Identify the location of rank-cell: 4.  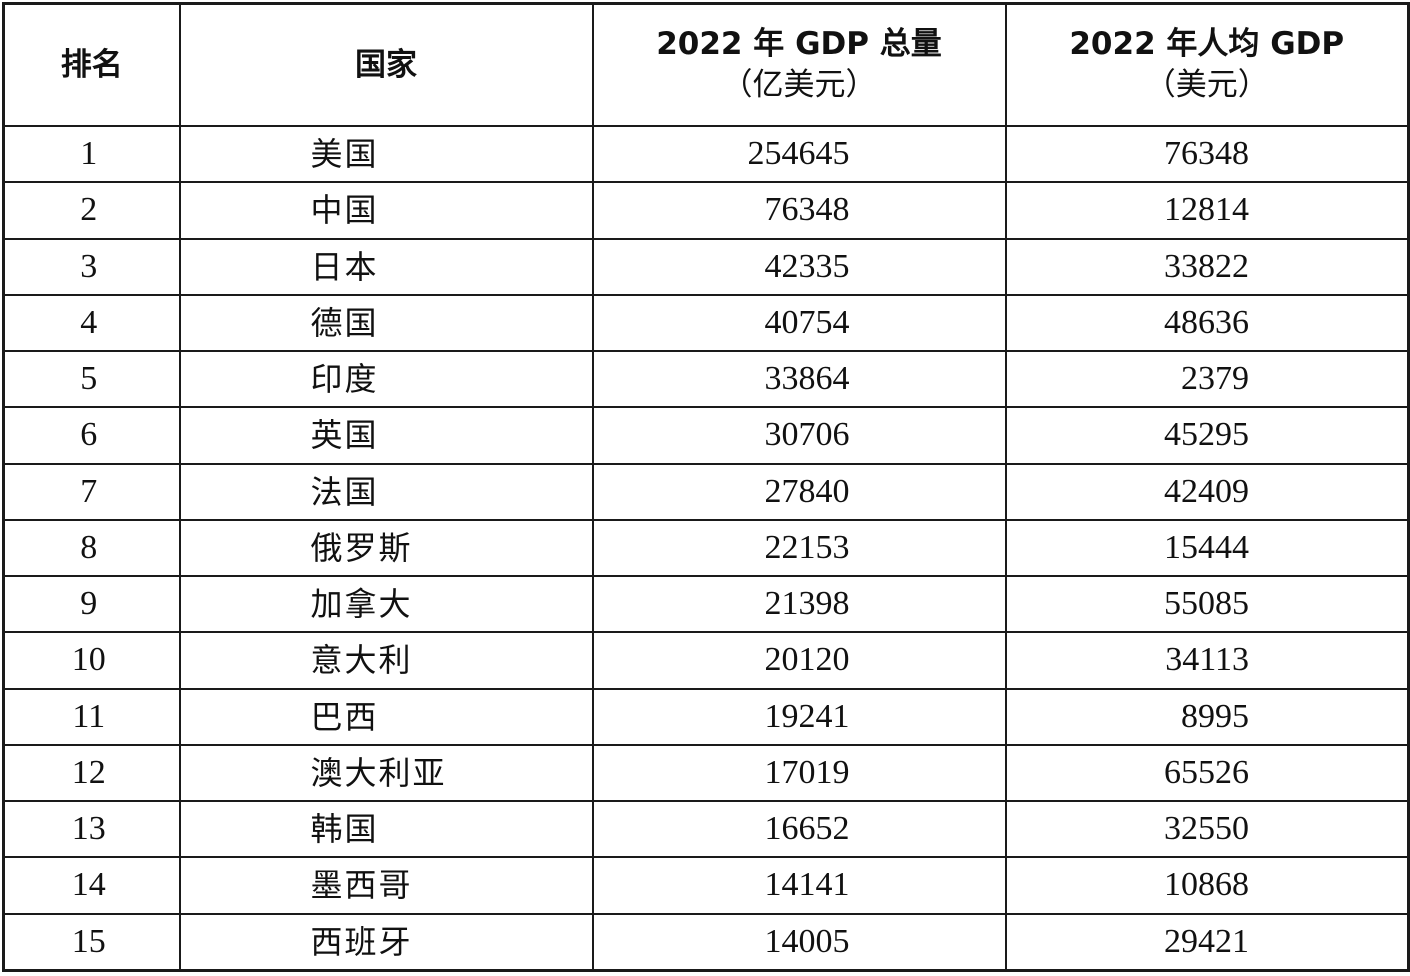
(91, 323).